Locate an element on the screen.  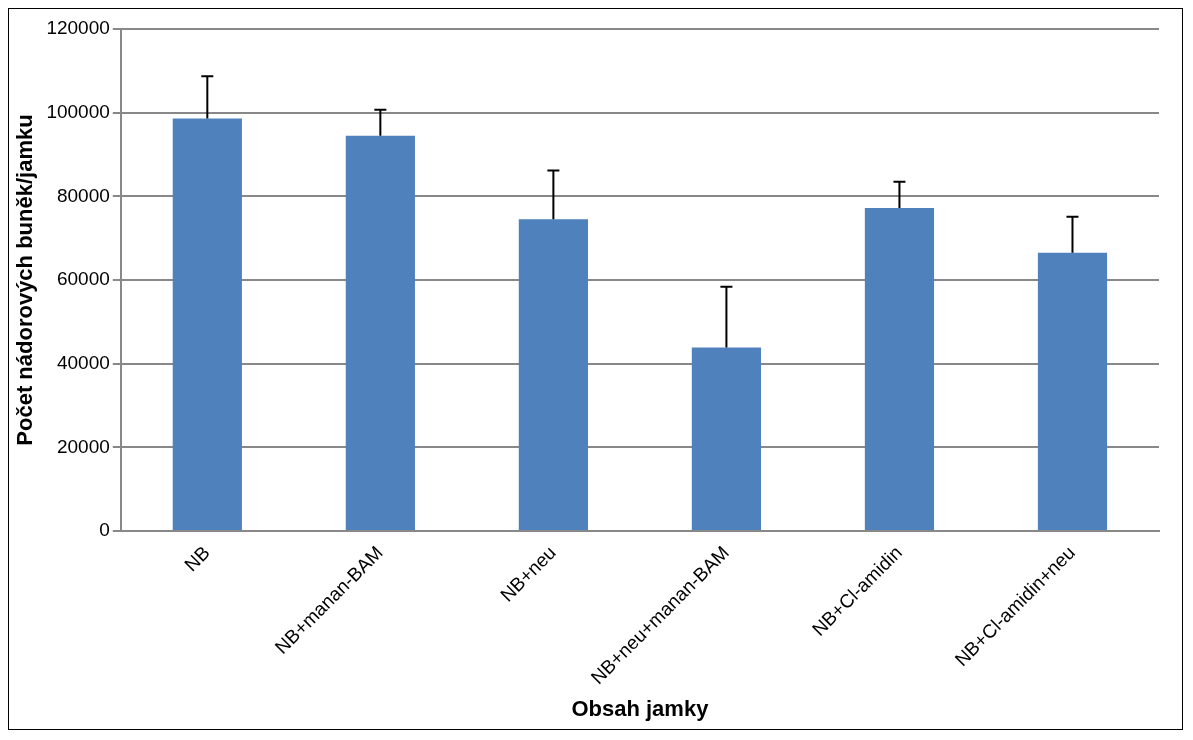
x-axis-title: Obsah jamky is located at coordinates (640, 708).